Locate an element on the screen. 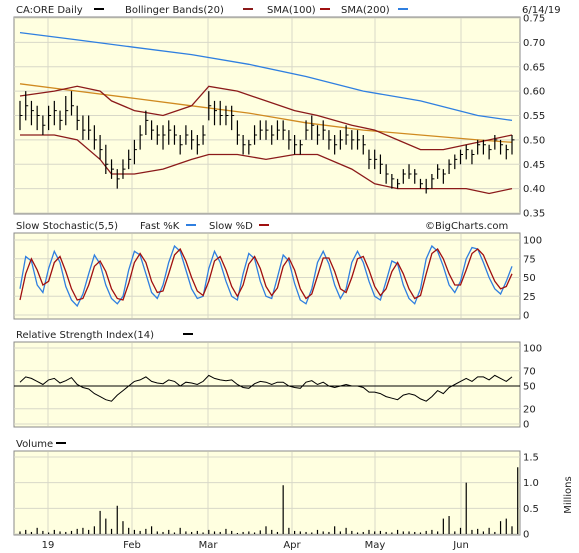 The width and height of the screenshot is (579, 553). x-axis-label: May is located at coordinates (375, 545).